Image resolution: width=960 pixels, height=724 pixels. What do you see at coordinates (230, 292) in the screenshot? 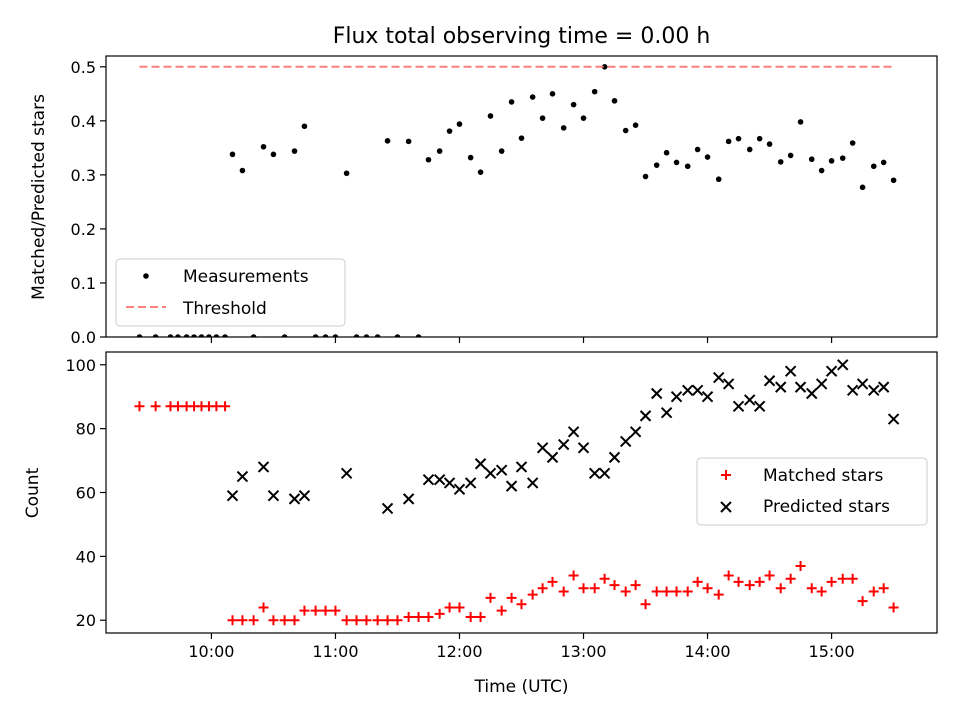
I see `legend-box` at bounding box center [230, 292].